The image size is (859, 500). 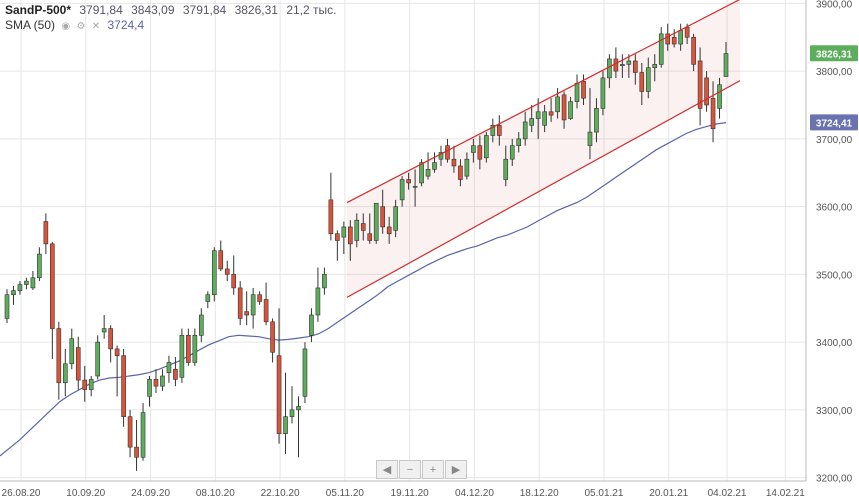 I want to click on sma-label: SMA (50), so click(x=30, y=25).